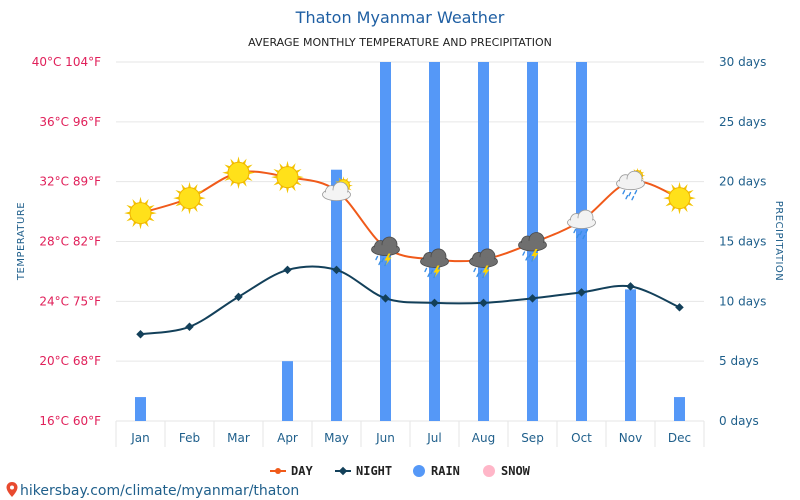 The image size is (800, 500). Describe the element at coordinates (337, 189) in the screenshot. I see `partly-cloudy-icon` at that location.